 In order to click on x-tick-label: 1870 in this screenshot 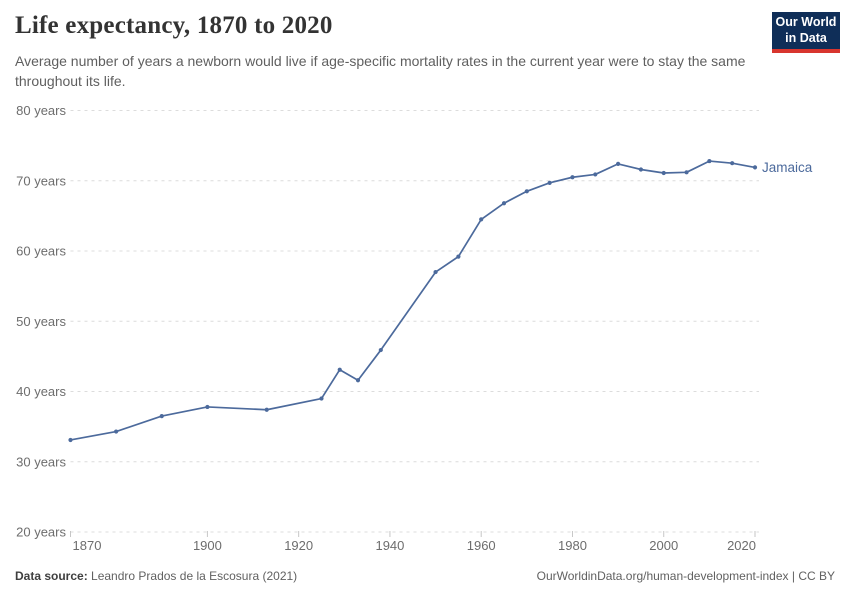, I will do `click(87, 545)`.